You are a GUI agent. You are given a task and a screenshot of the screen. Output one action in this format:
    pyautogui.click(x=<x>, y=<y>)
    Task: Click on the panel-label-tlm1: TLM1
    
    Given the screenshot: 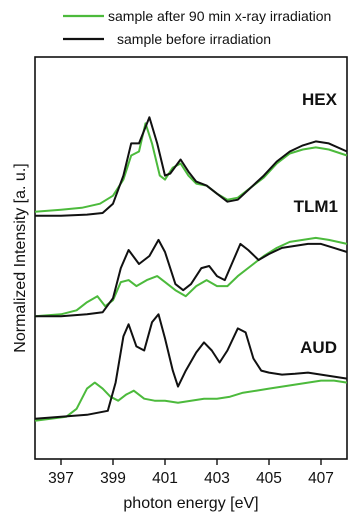 What is the action you would take?
    pyautogui.click(x=316, y=206)
    